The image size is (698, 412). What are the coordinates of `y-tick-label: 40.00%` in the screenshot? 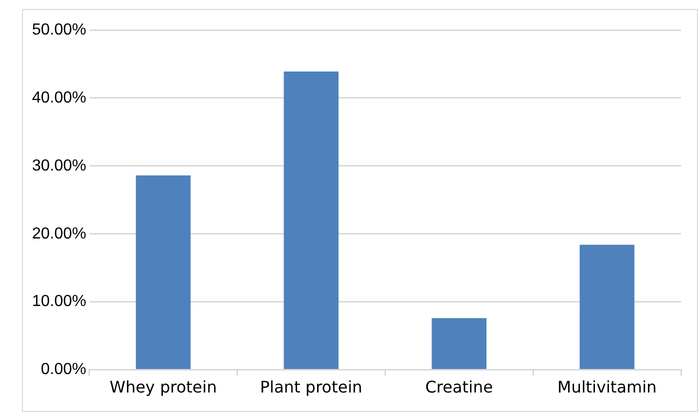 It's located at (59, 97).